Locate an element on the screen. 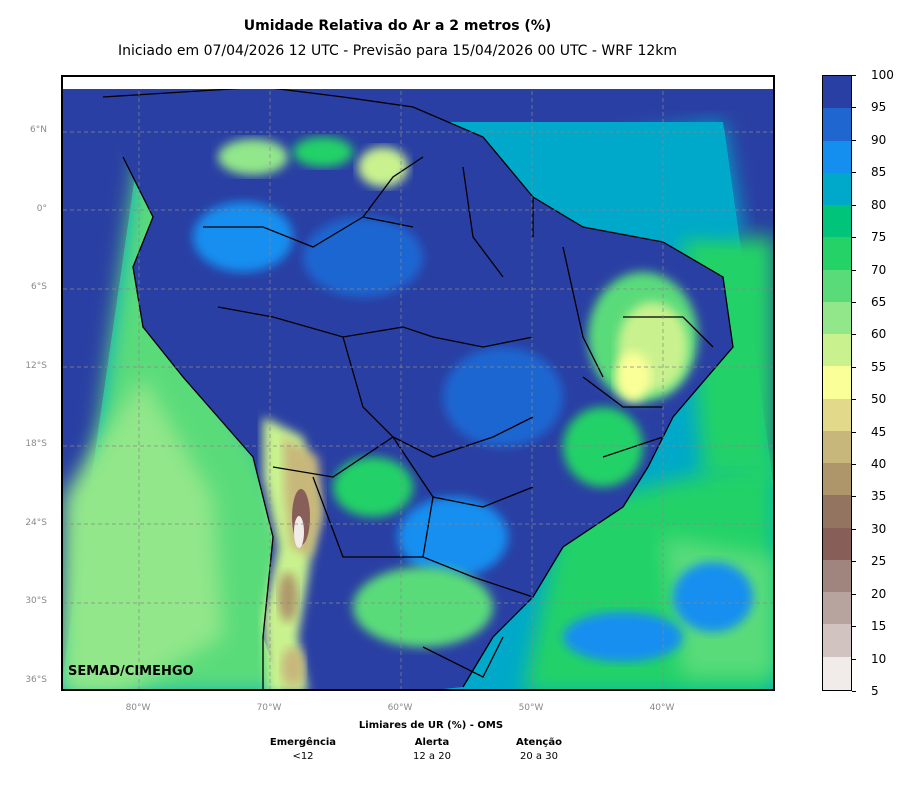 Image resolution: width=918 pixels, height=785 pixels. lon-label-50w: 50°W is located at coordinates (531, 708).